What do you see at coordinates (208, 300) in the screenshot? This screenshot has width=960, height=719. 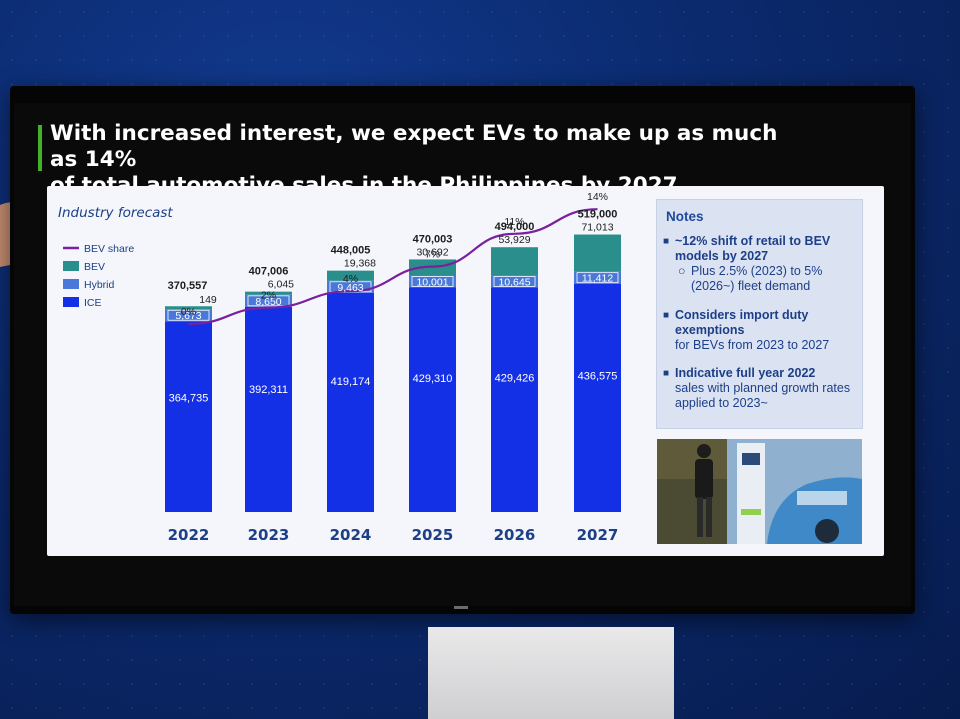 I see `label-bev-2022: 149` at bounding box center [208, 300].